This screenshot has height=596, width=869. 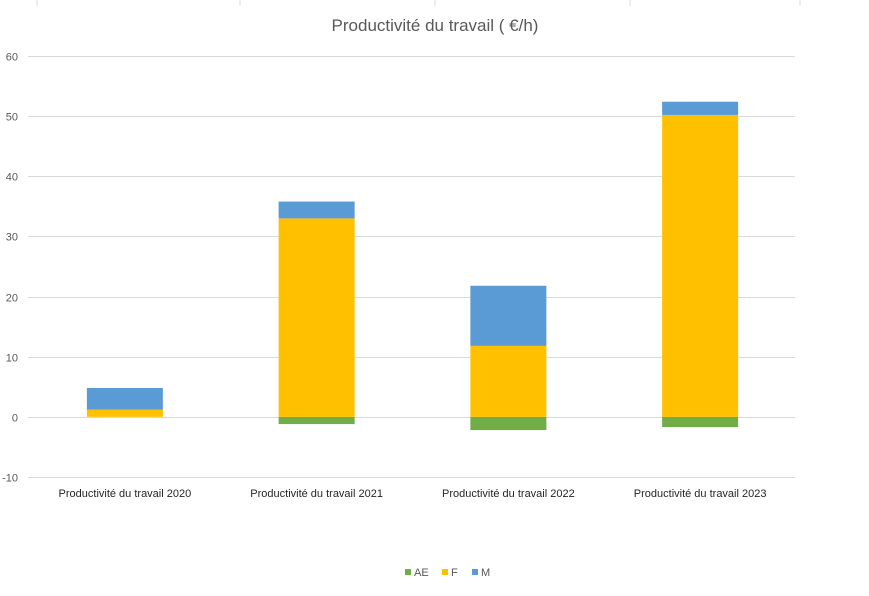 I want to click on x-category-label: Productivité du travail 2020, so click(x=125, y=494).